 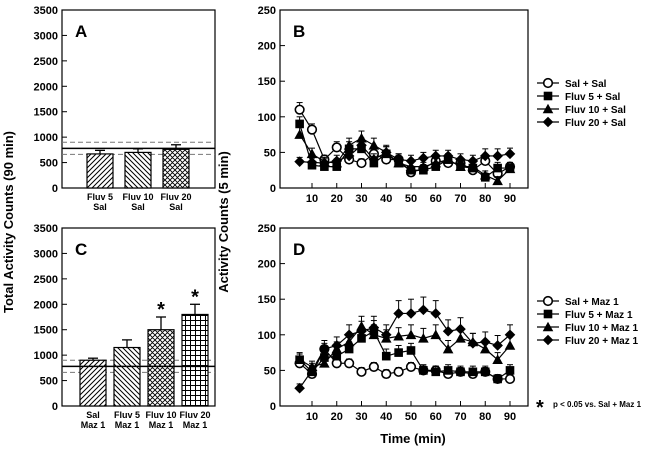 I want to click on category-label: Fluv 5, so click(x=127, y=415).